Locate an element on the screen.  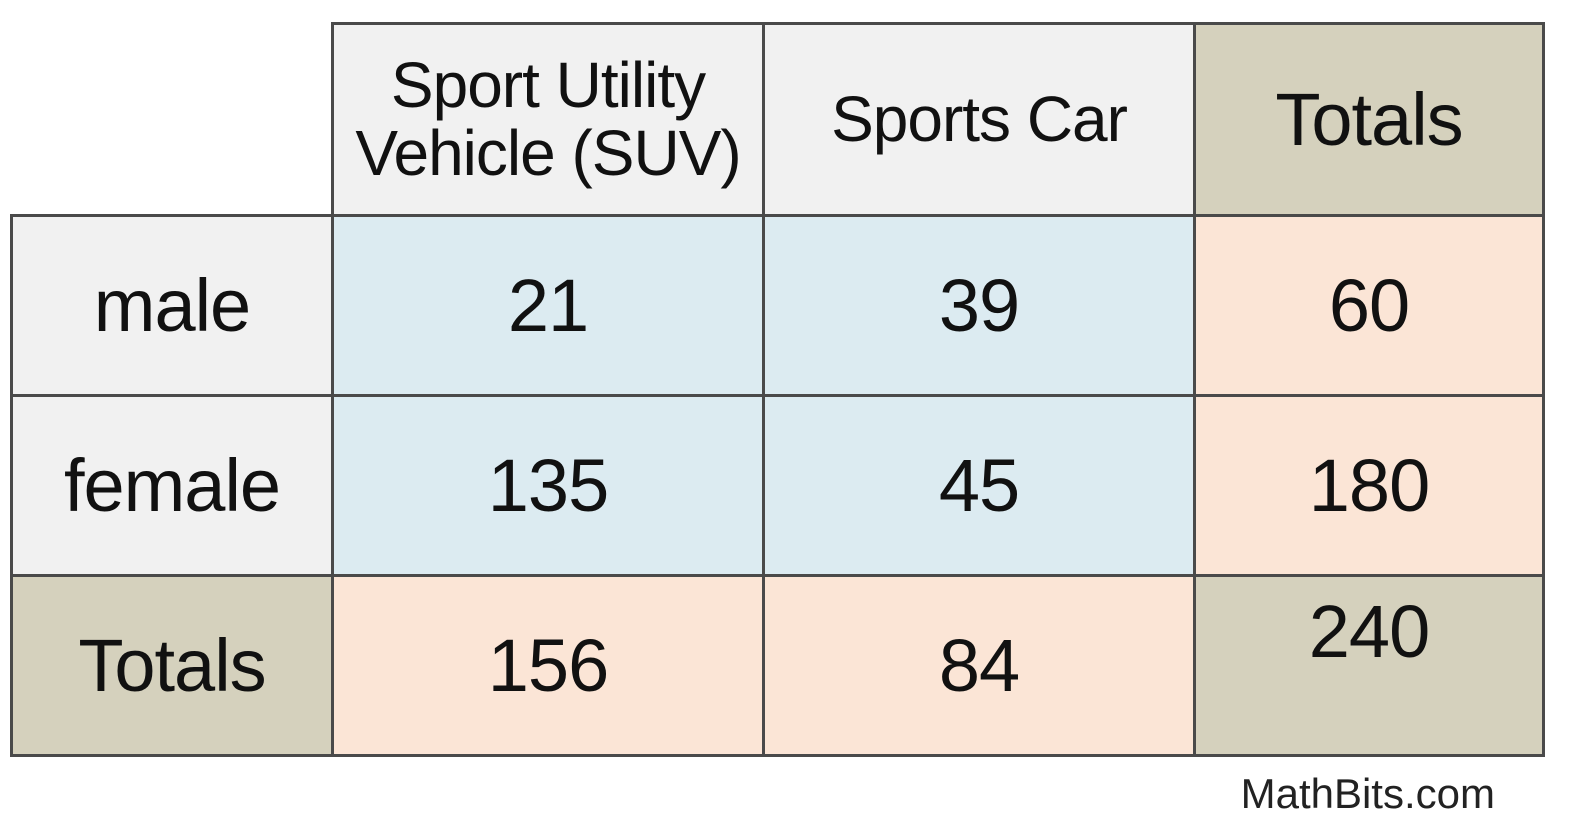
cell-female-total-value: 180 is located at coordinates (1369, 485).